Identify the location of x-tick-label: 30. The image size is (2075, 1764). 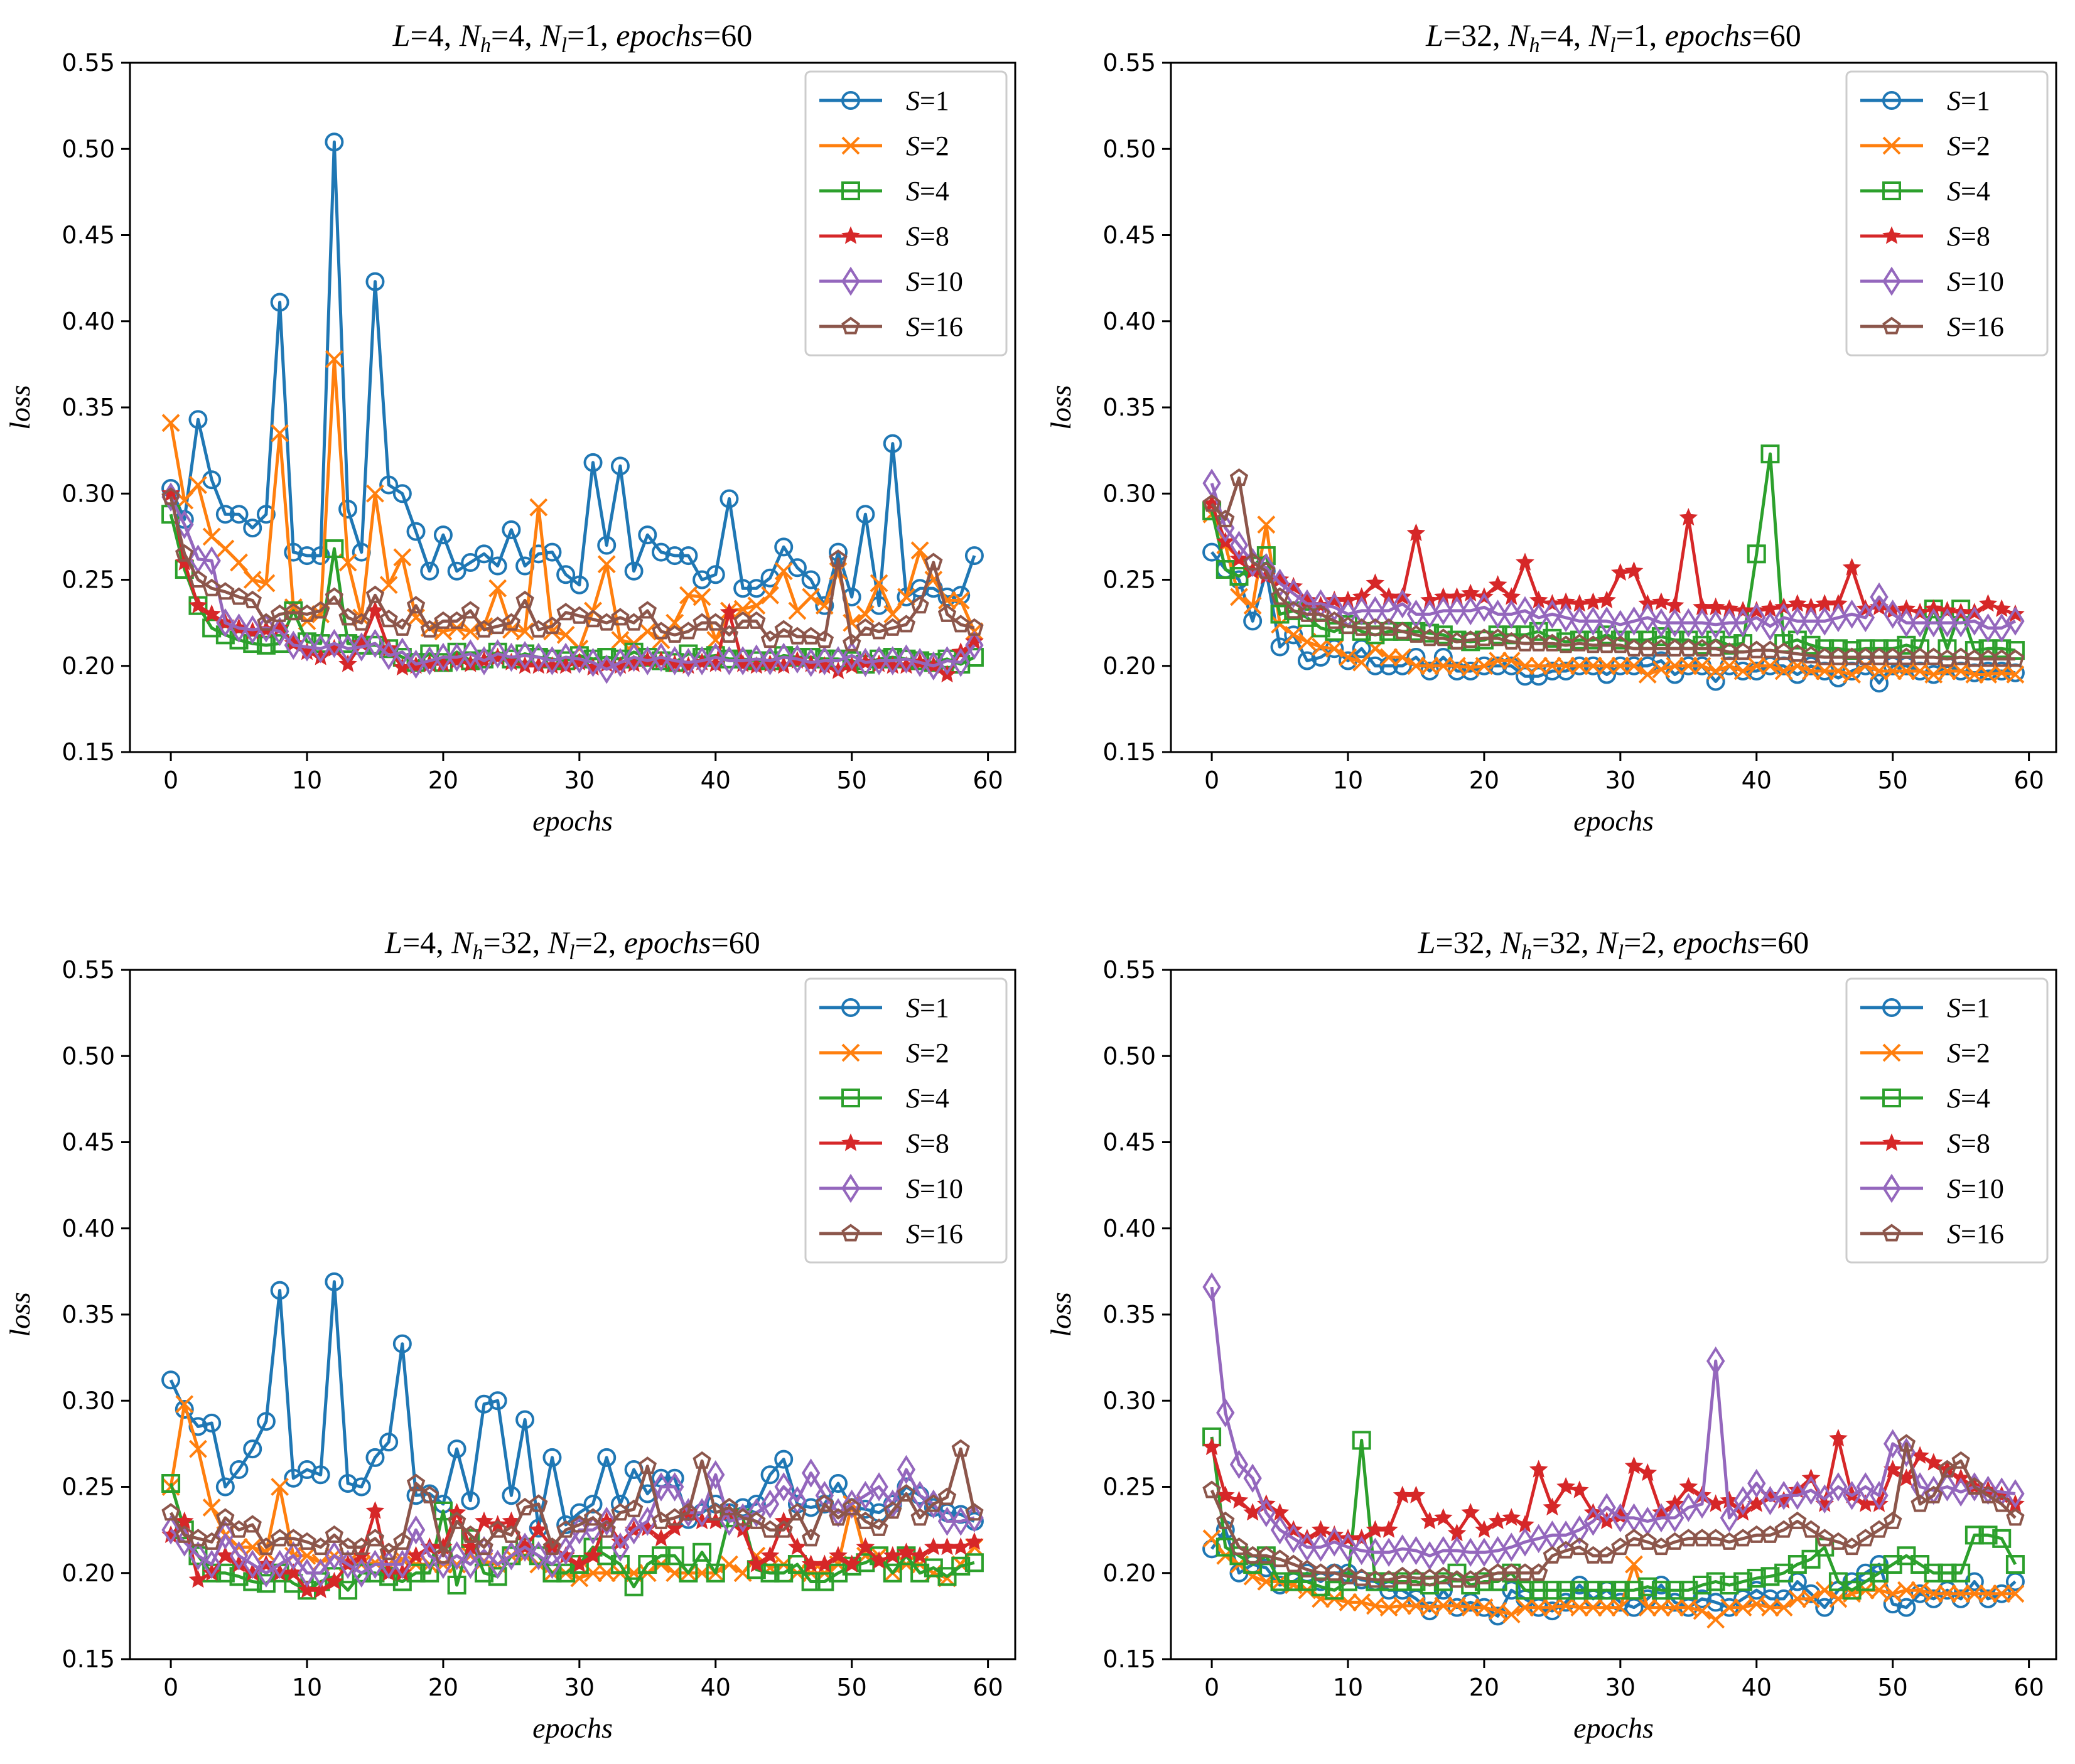
(1620, 1687).